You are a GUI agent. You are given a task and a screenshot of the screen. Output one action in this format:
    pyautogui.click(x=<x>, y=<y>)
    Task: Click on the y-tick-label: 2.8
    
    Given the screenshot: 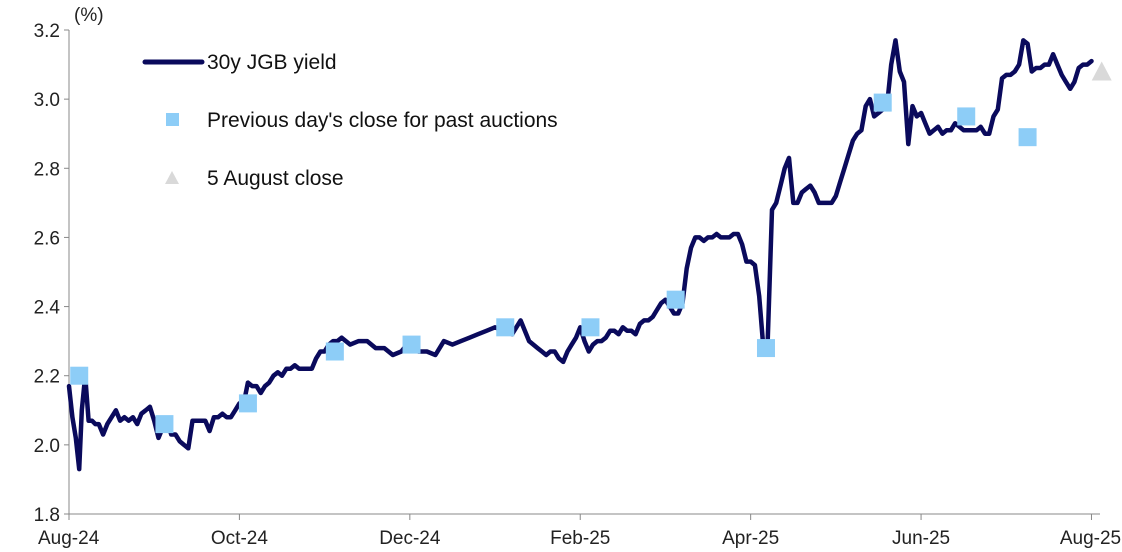 What is the action you would take?
    pyautogui.click(x=47, y=169)
    